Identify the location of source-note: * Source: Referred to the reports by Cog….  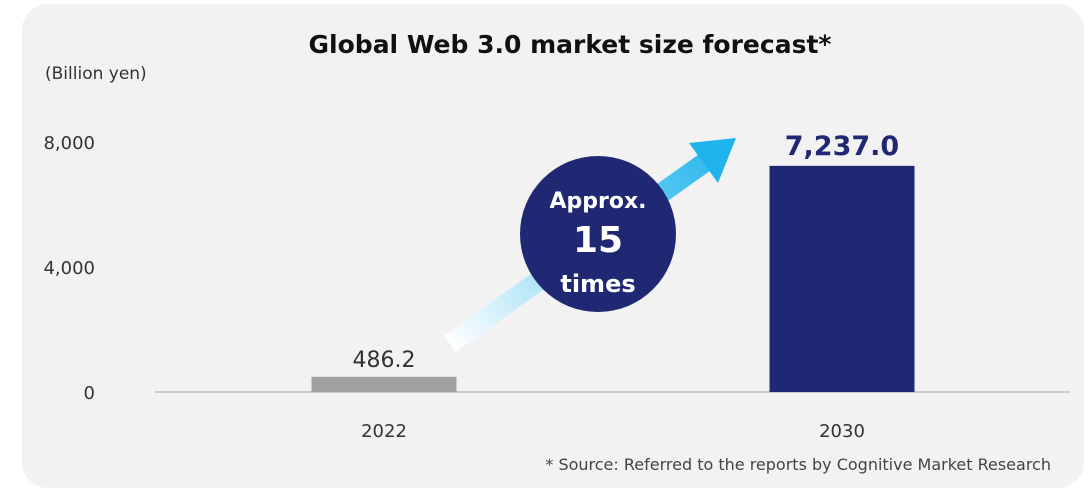
(798, 464).